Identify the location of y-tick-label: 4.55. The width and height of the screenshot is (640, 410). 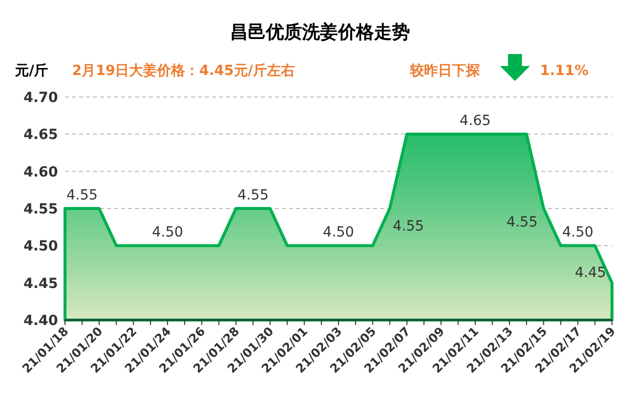
(40, 210).